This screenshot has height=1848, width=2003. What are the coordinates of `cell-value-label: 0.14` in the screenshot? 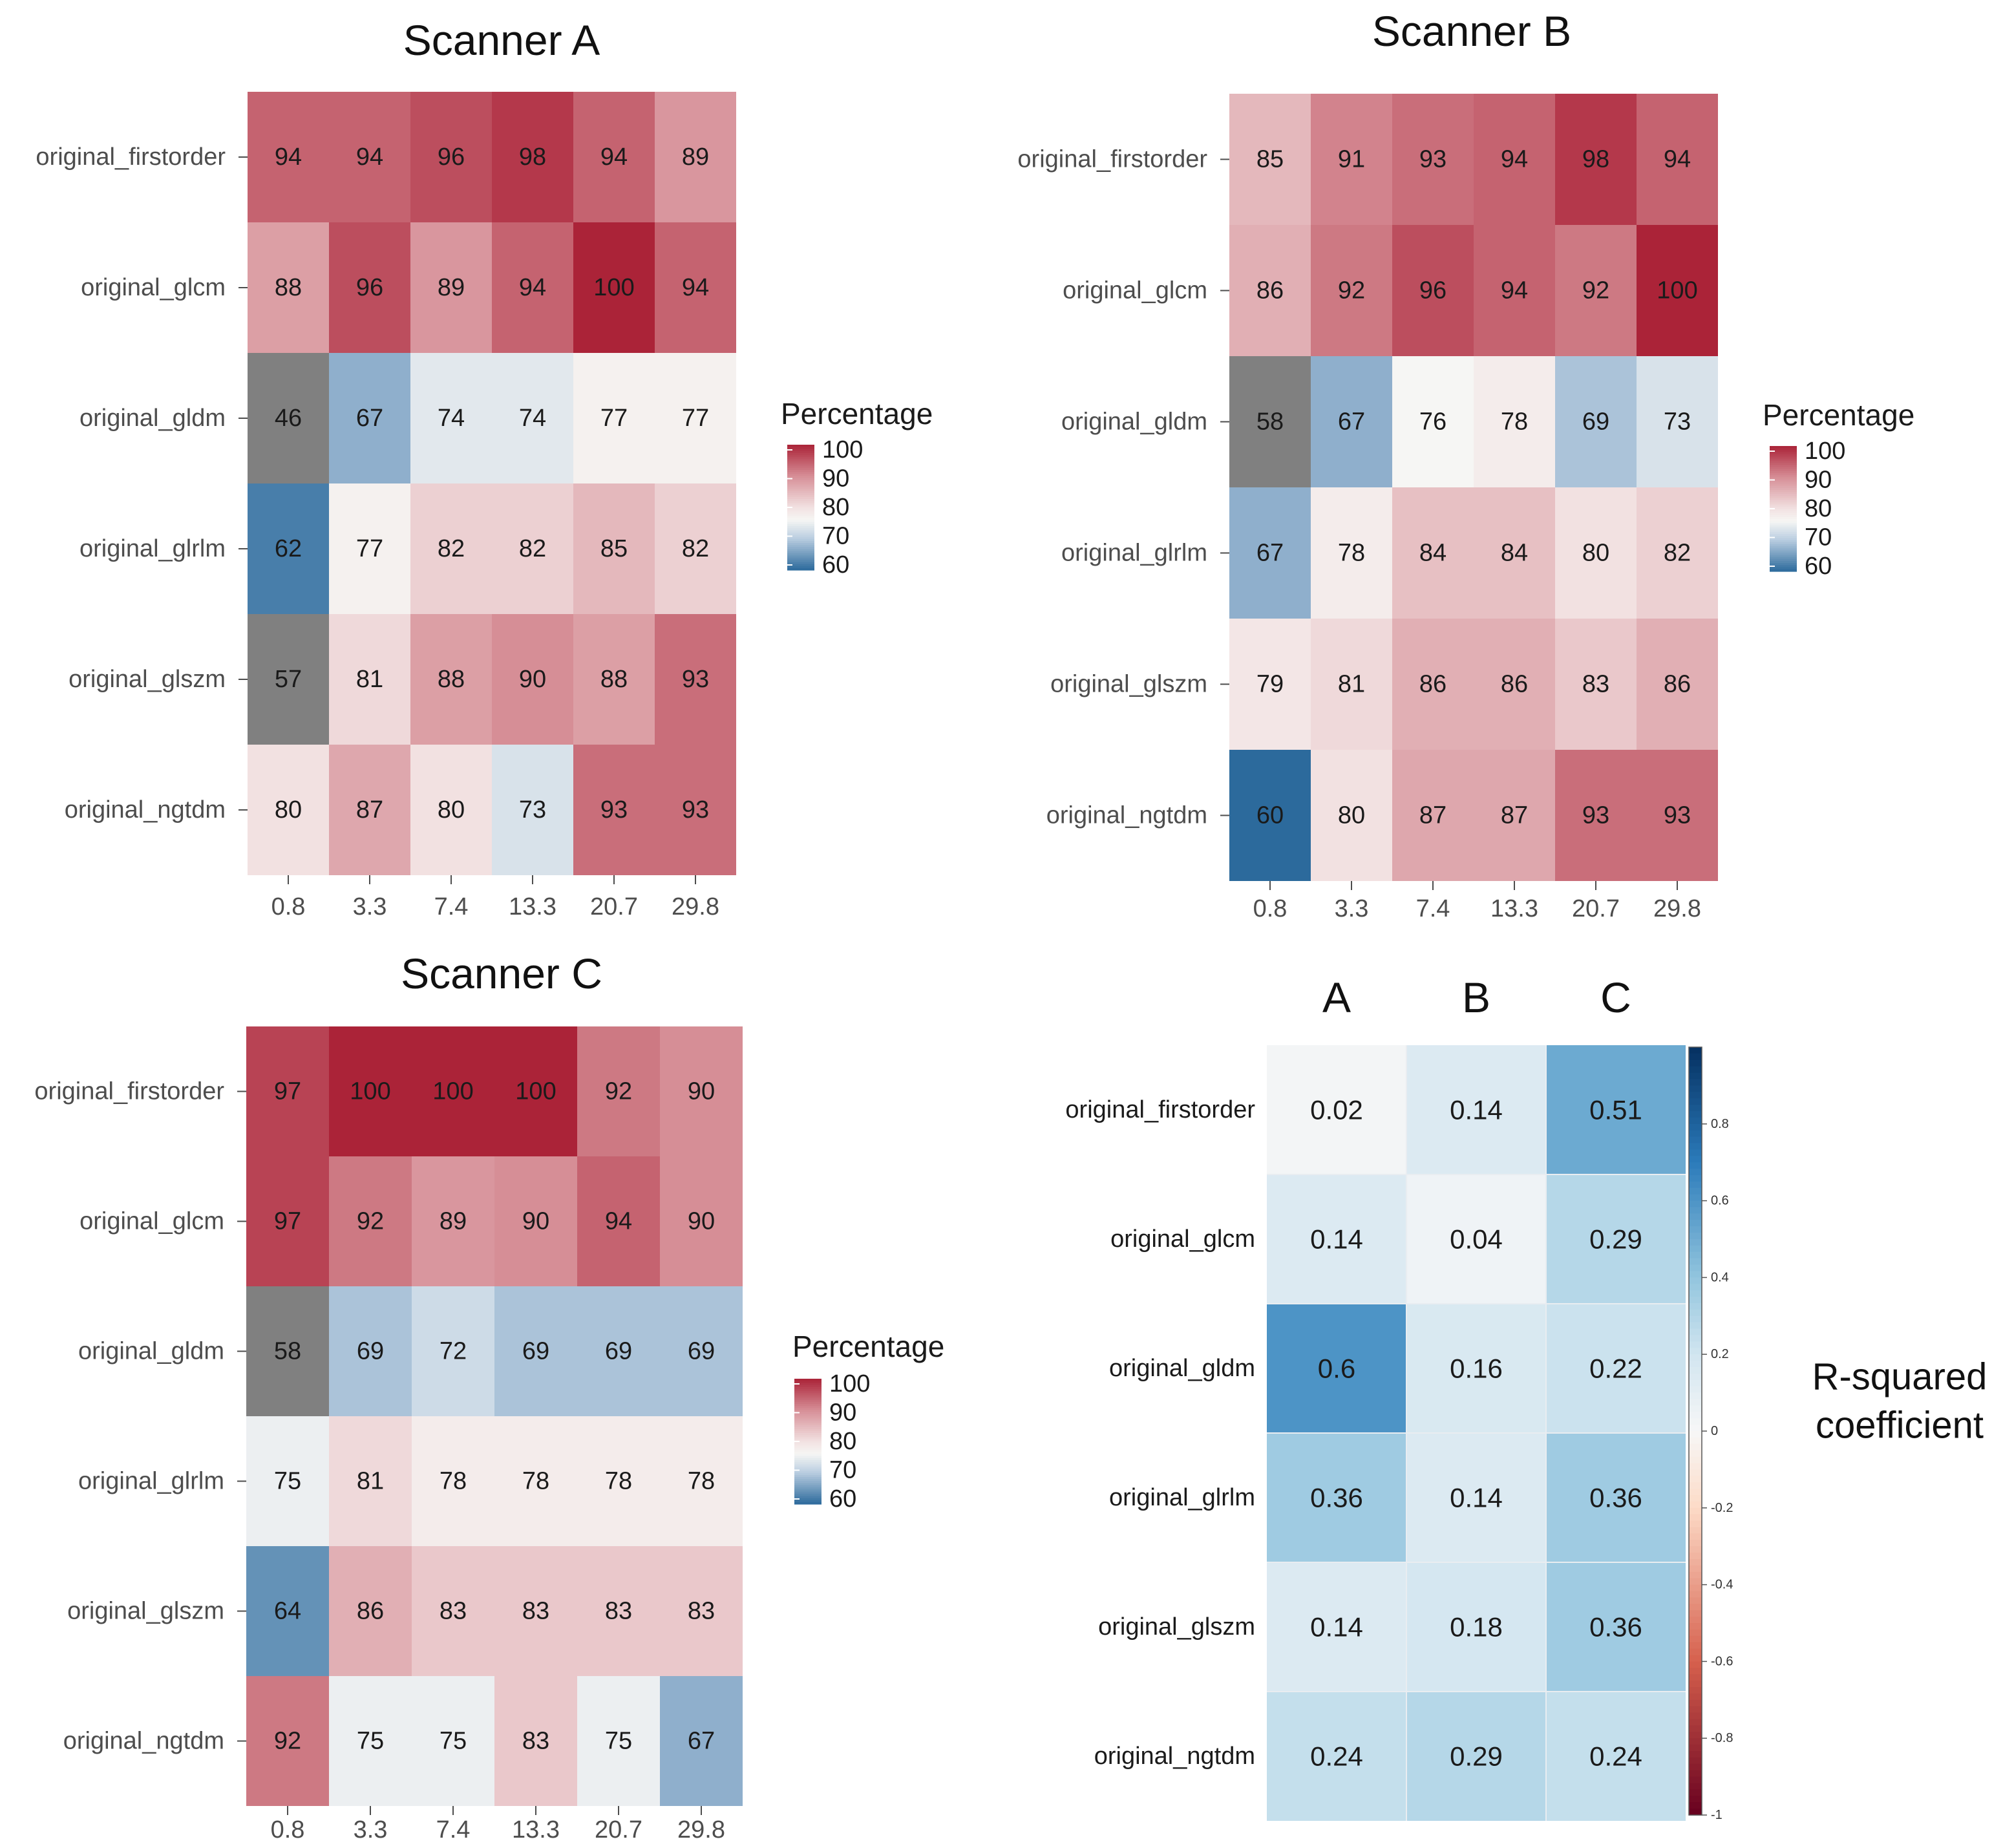 It's located at (1477, 1498).